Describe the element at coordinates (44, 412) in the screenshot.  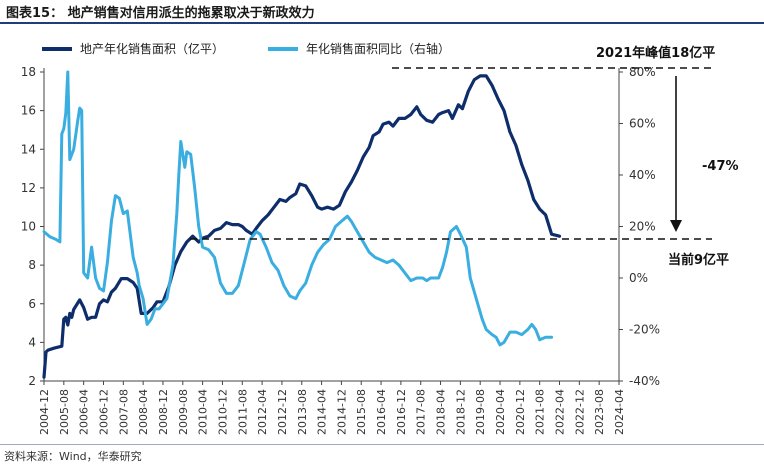
I see `x-tick-label: 2004-12` at that location.